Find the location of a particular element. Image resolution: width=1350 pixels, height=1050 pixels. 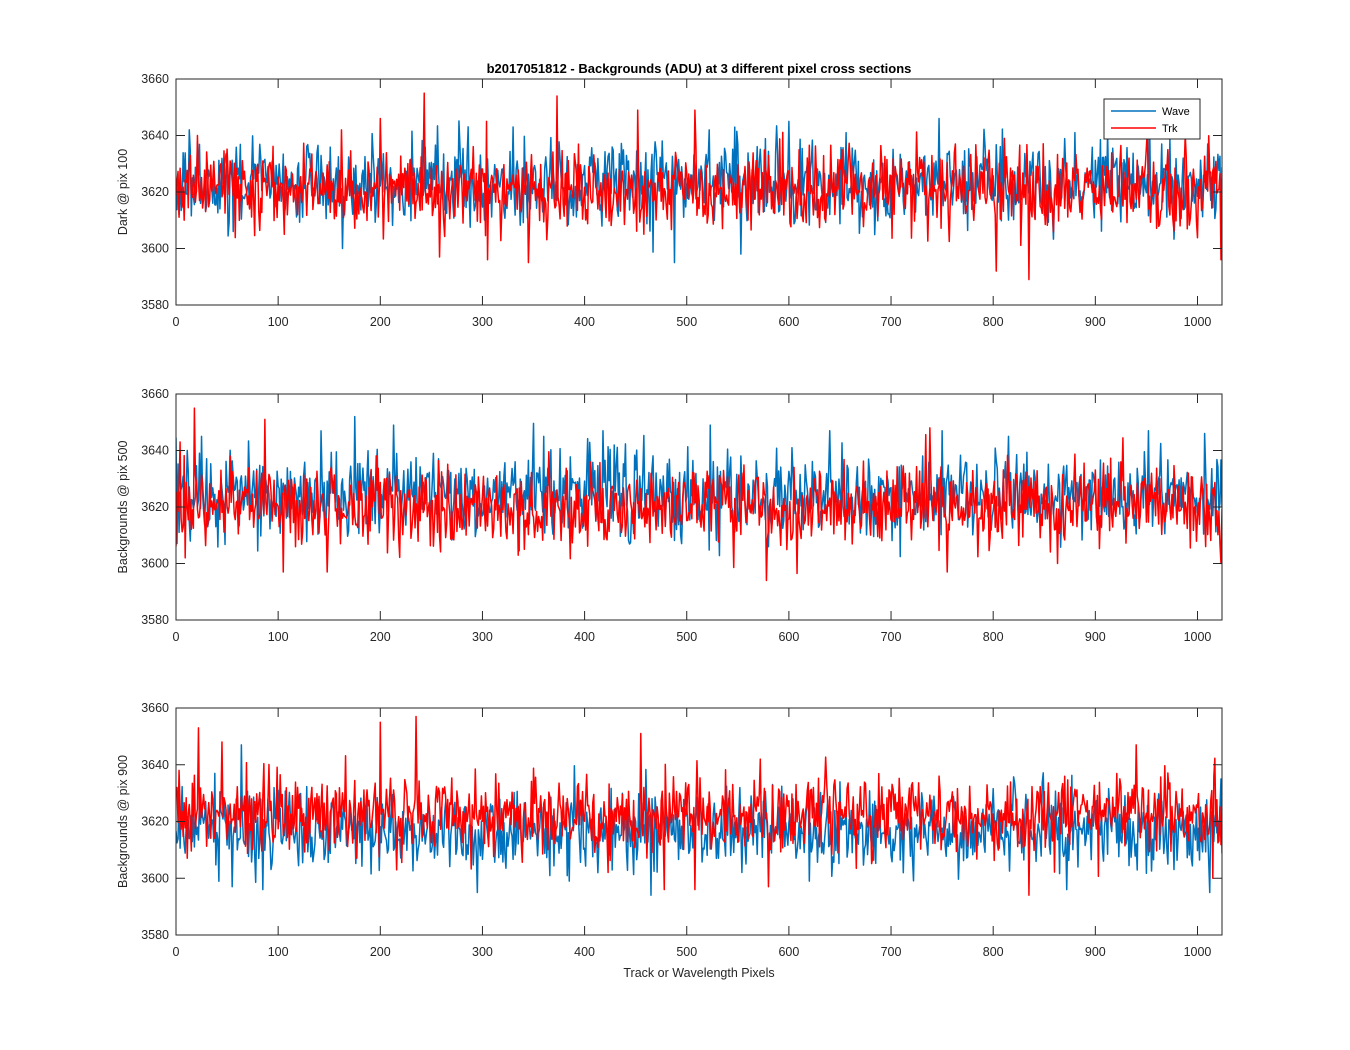

legend-label-wave: Wave is located at coordinates (1176, 112).